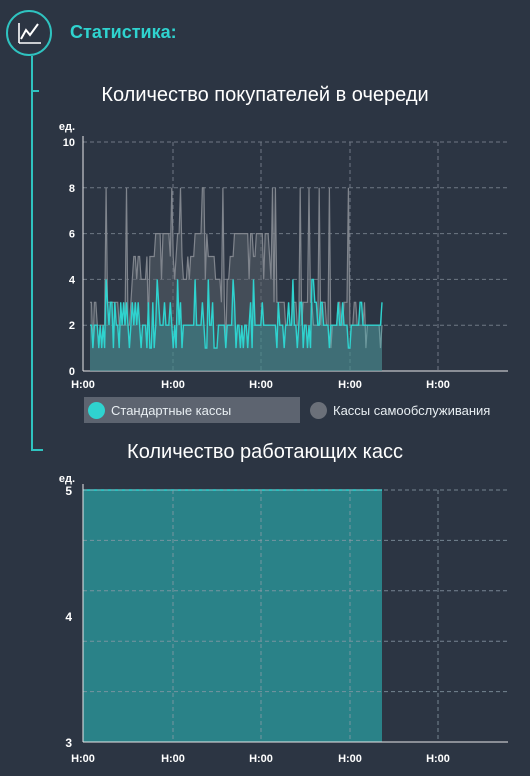 This screenshot has height=776, width=530. I want to click on legend-dot-standard, so click(96, 410).